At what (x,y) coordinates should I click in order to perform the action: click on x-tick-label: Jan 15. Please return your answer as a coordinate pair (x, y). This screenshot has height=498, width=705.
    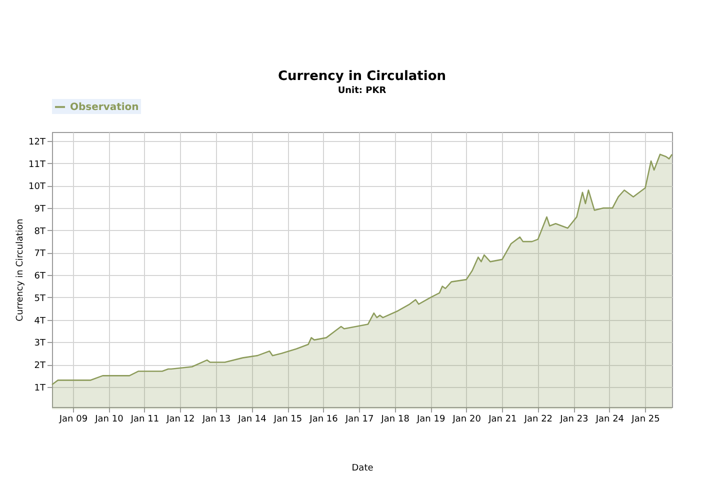
    Looking at the image, I should click on (287, 419).